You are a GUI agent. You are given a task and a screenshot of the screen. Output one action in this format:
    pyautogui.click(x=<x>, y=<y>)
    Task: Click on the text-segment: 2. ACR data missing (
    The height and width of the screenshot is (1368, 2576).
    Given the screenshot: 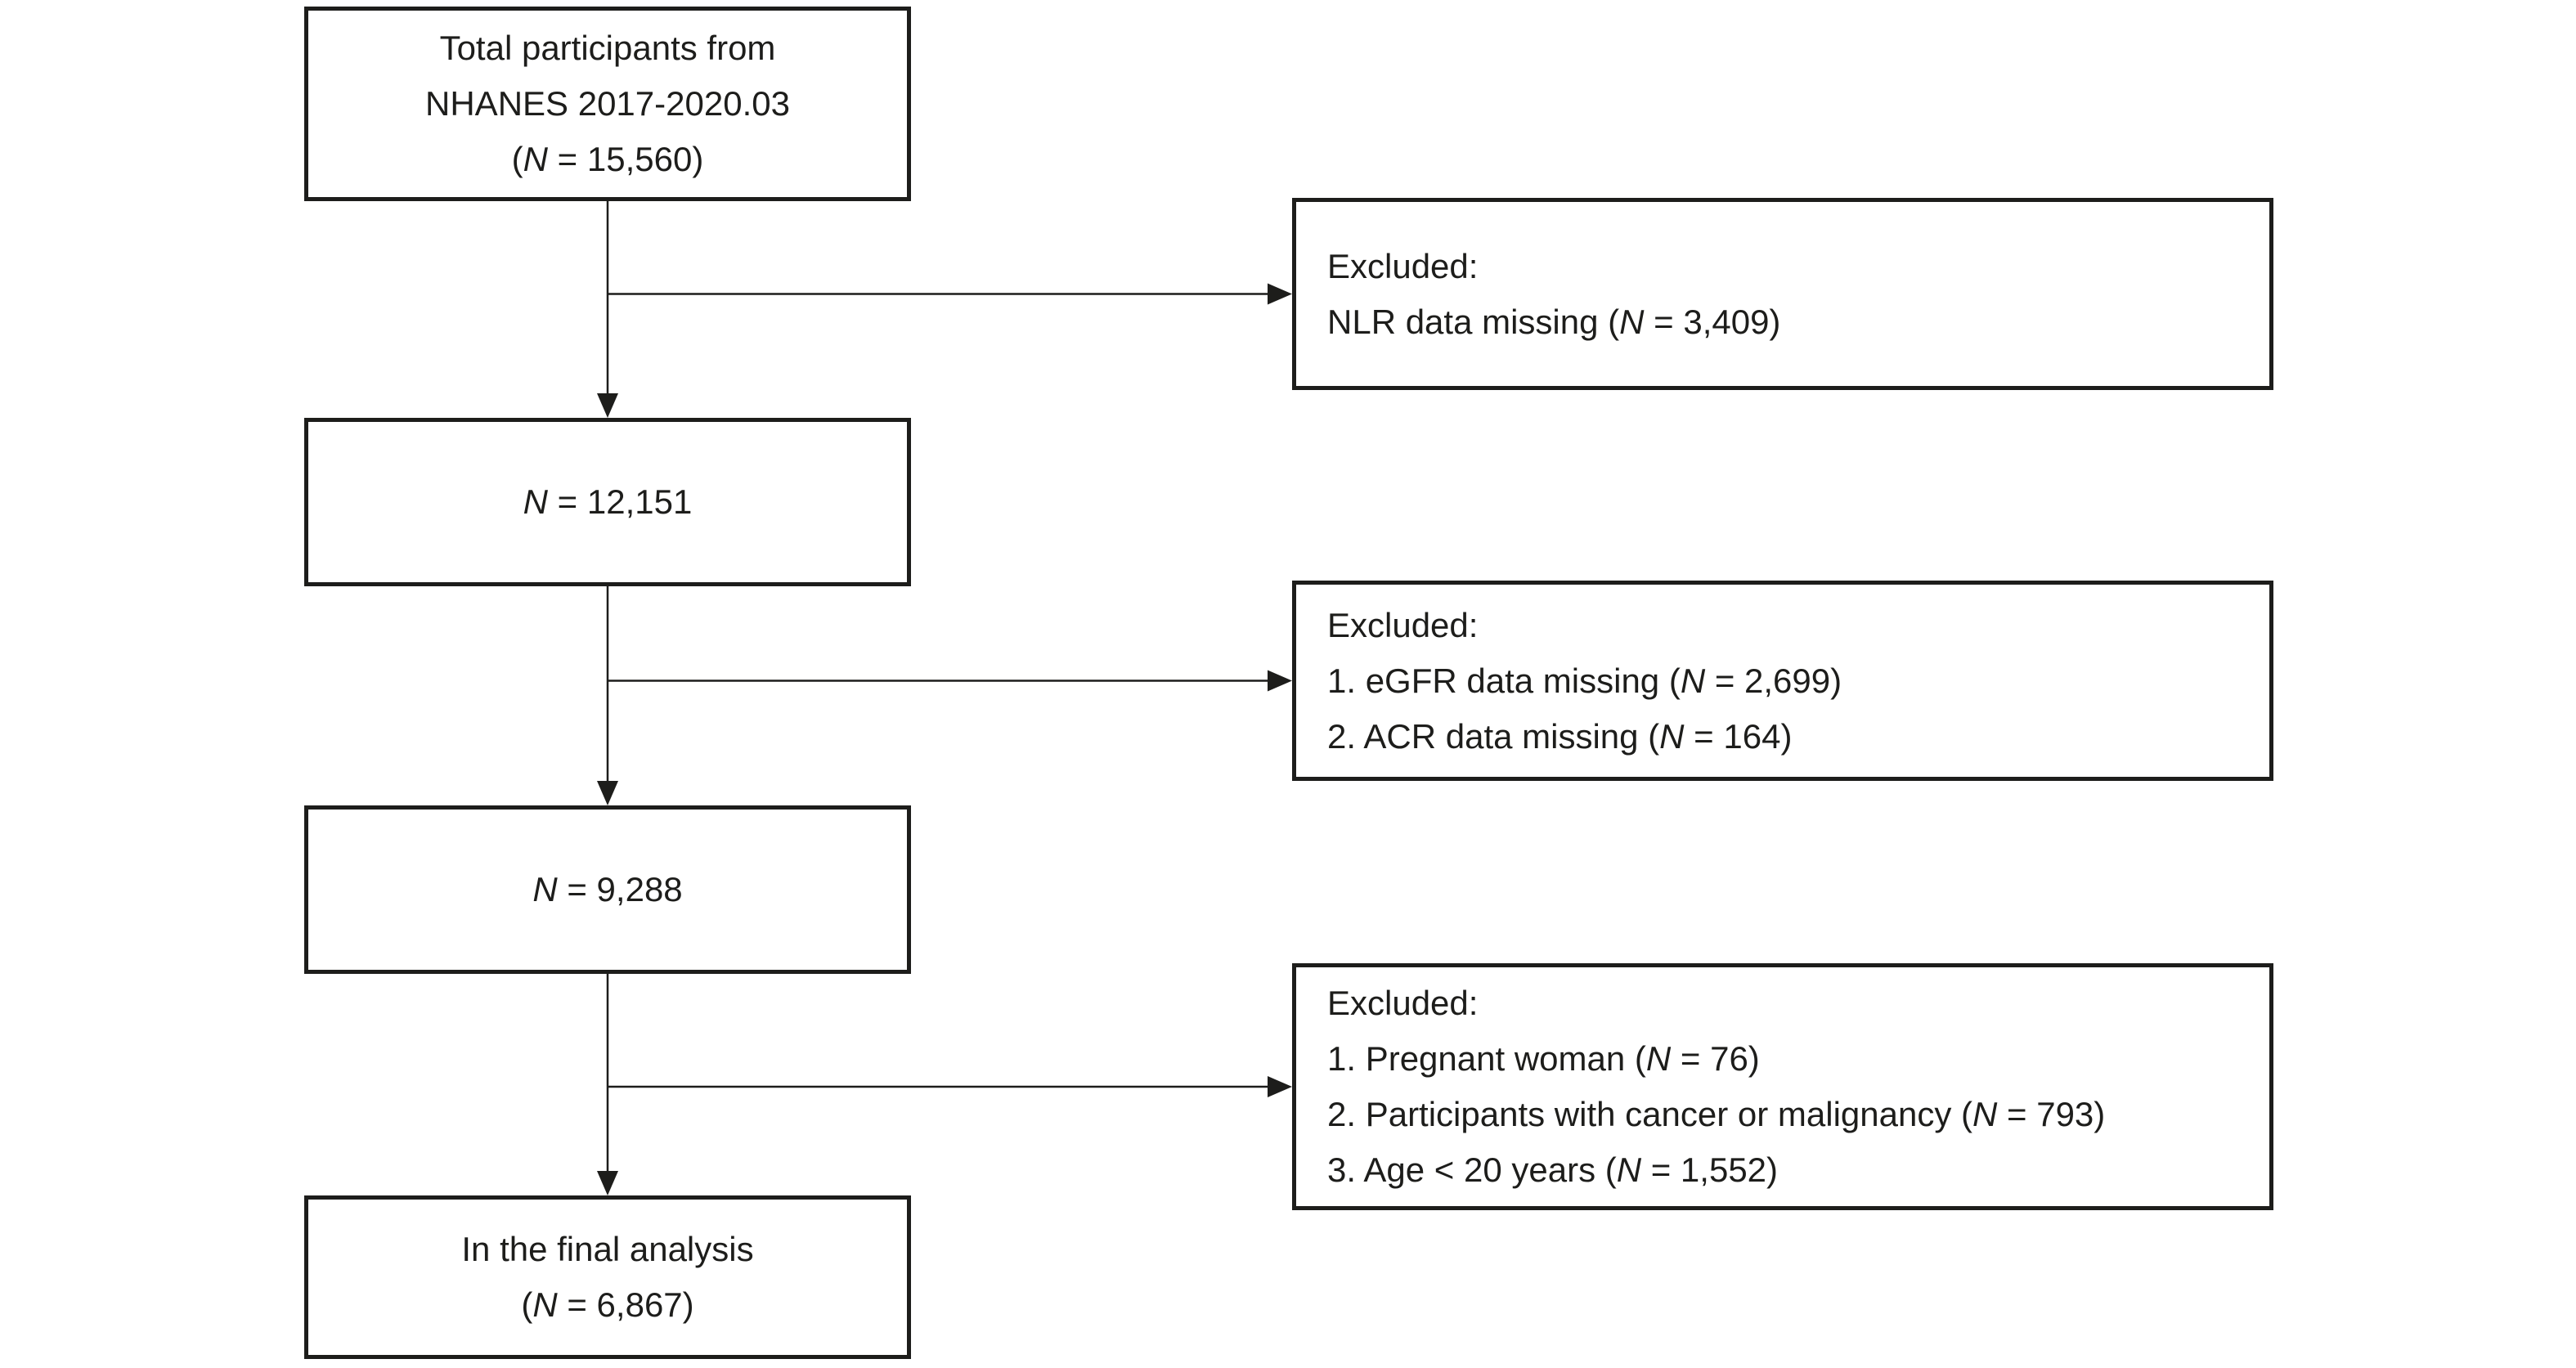 What is the action you would take?
    pyautogui.click(x=1493, y=736)
    